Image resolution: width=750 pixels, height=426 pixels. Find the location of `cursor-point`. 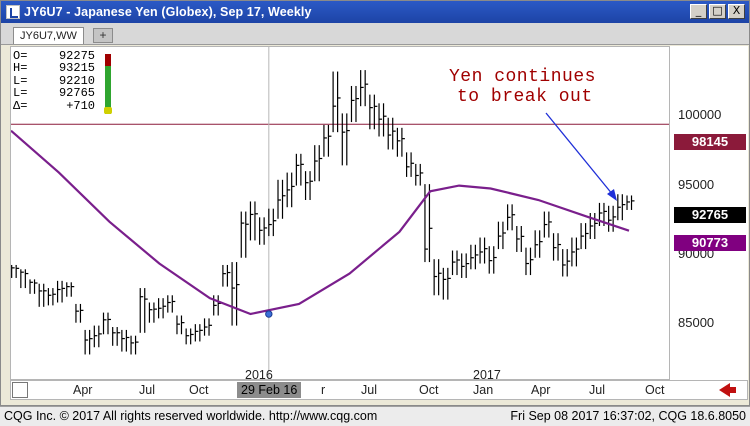

cursor-point is located at coordinates (269, 314).